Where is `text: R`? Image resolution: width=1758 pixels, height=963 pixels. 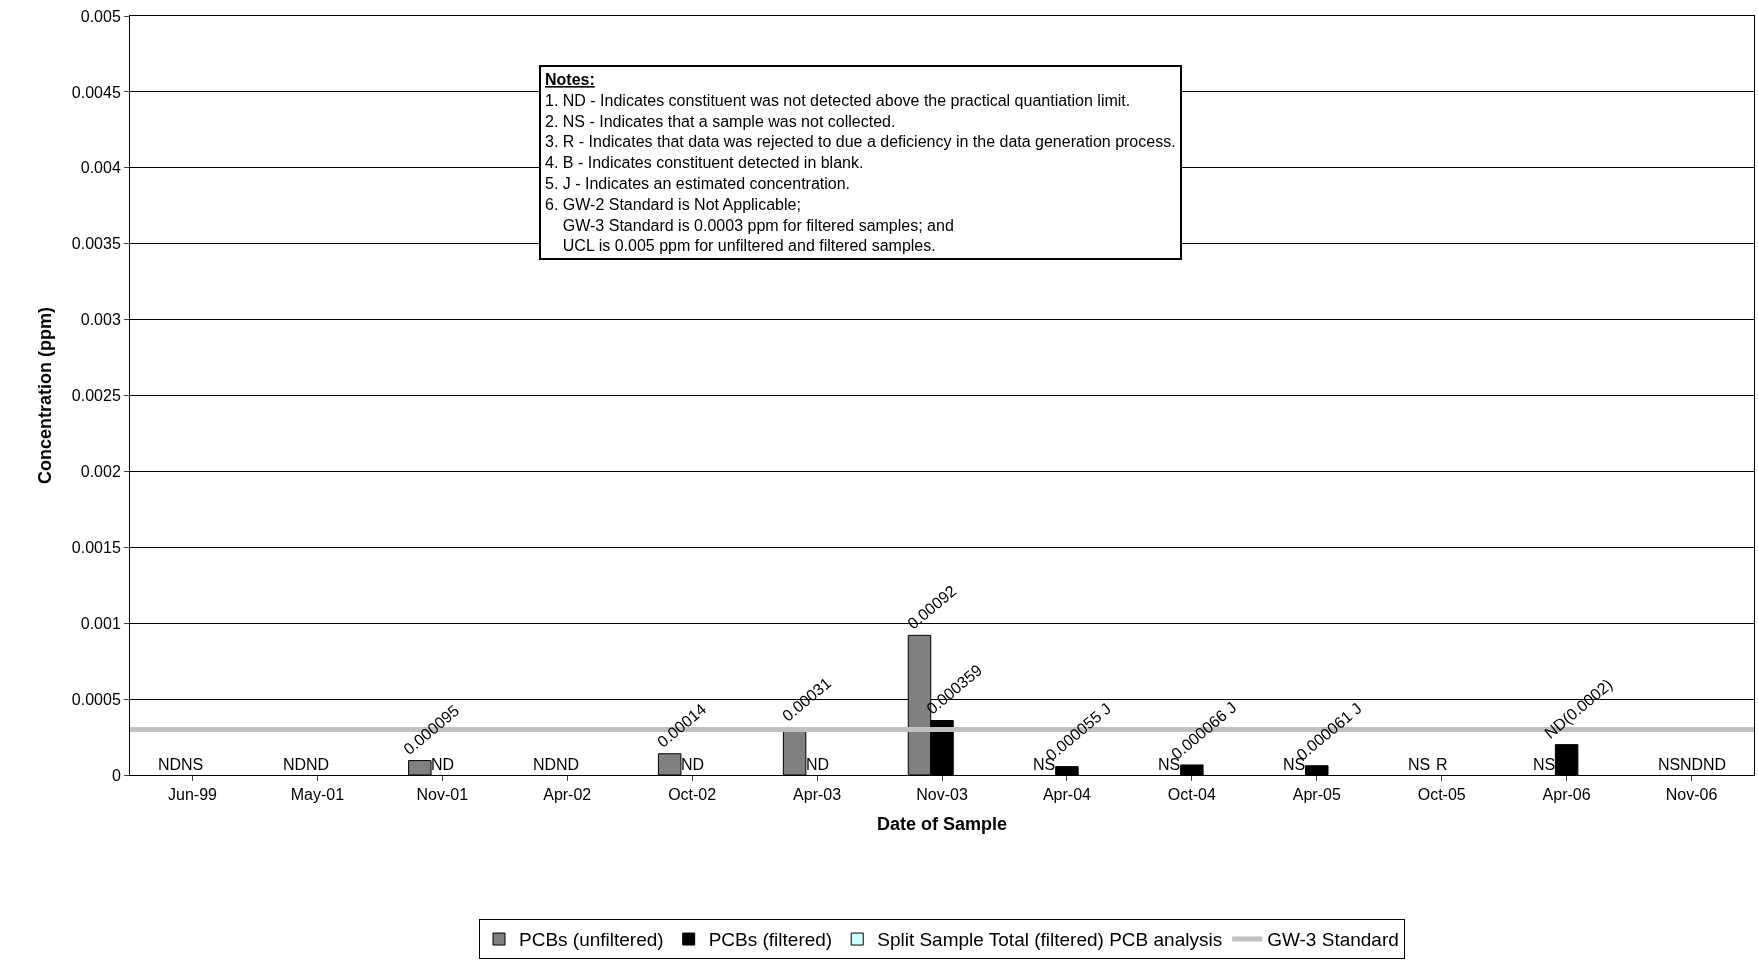 text: R is located at coordinates (1442, 764).